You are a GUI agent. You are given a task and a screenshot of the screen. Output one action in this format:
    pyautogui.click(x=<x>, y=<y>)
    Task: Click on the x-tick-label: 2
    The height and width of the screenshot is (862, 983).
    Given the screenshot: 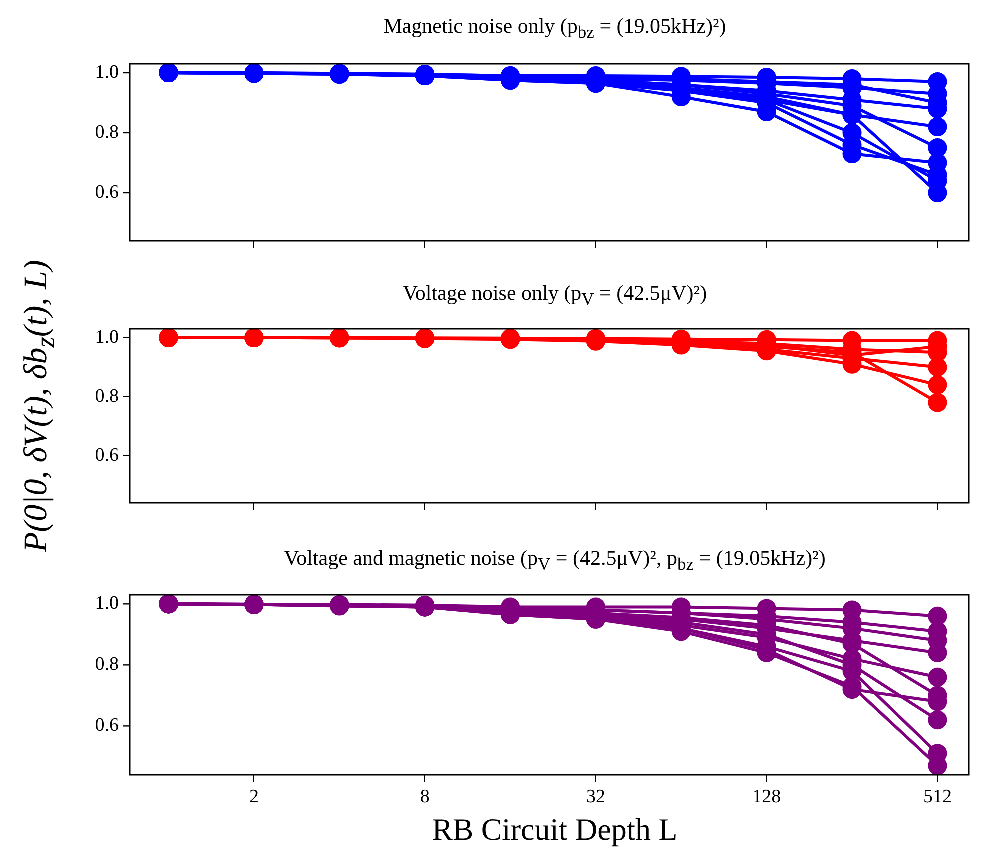 What is the action you would take?
    pyautogui.click(x=254, y=797)
    